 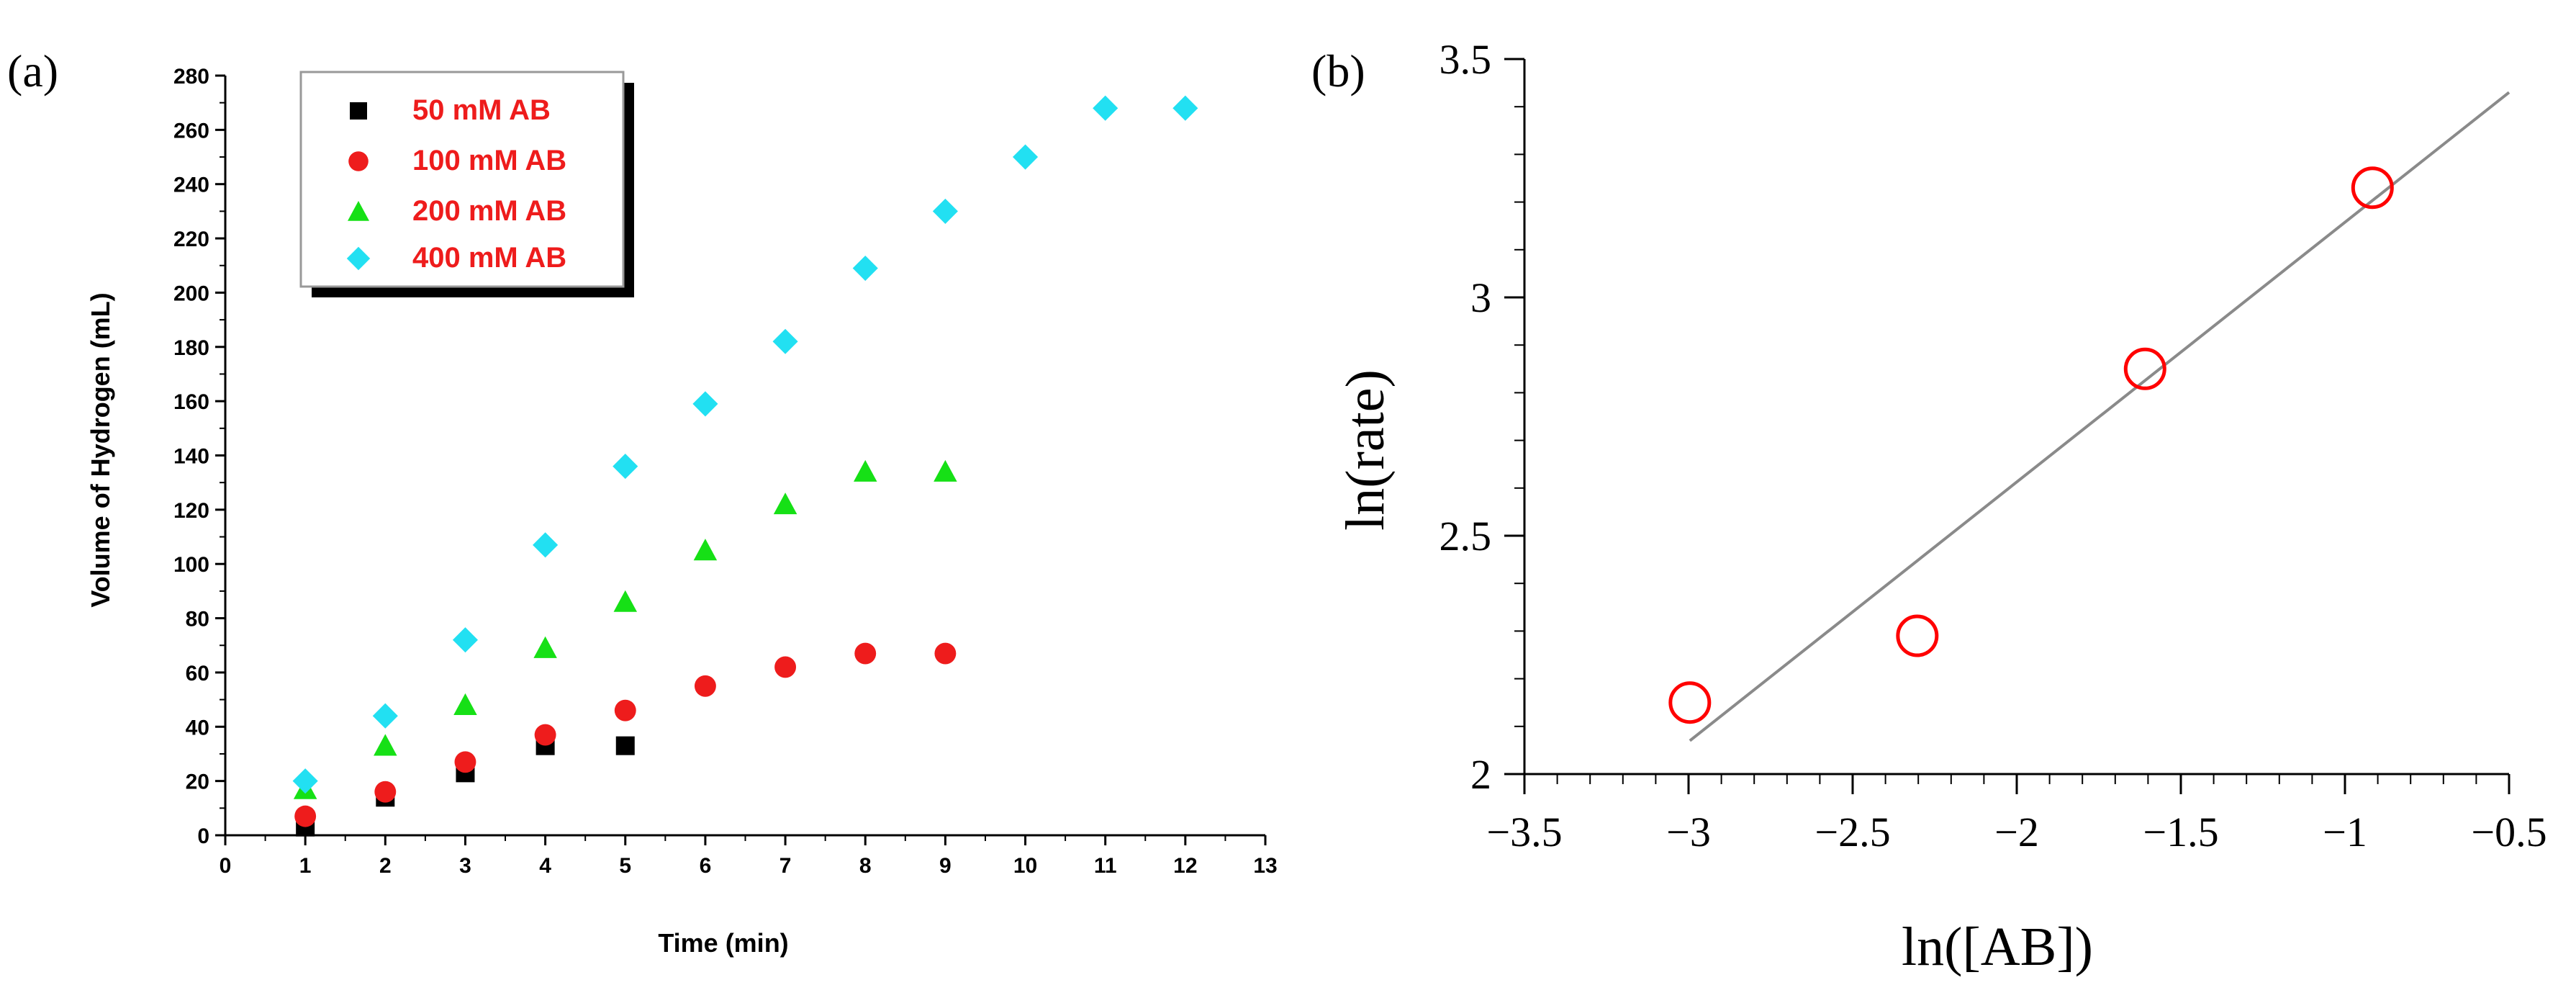 I want to click on y-tick-label: 0, so click(x=203, y=836).